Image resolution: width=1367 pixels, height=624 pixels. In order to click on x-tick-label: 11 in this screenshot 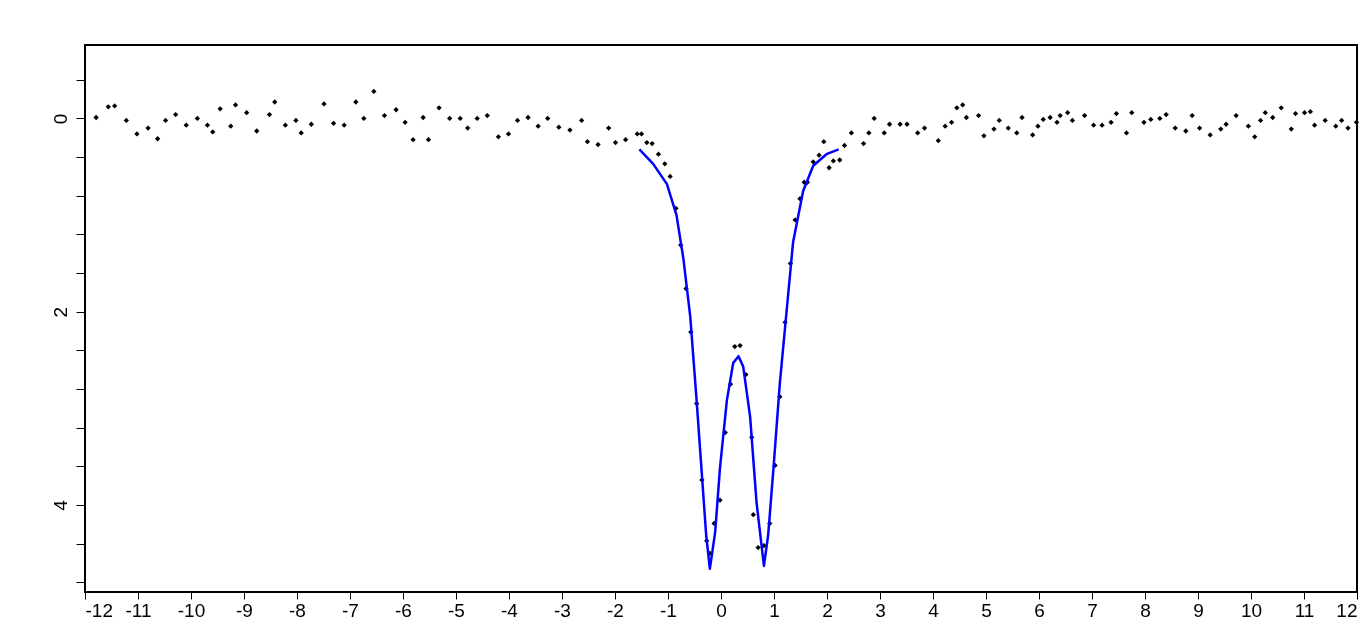, I will do `click(1304, 610)`.